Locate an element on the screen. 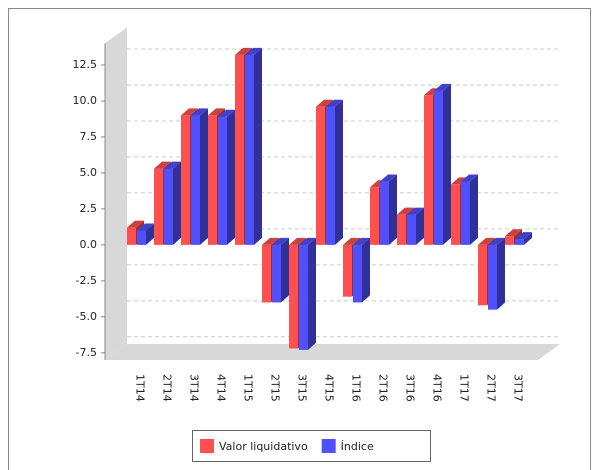 This screenshot has height=470, width=599. x-tick-label: 3T14 is located at coordinates (194, 388).